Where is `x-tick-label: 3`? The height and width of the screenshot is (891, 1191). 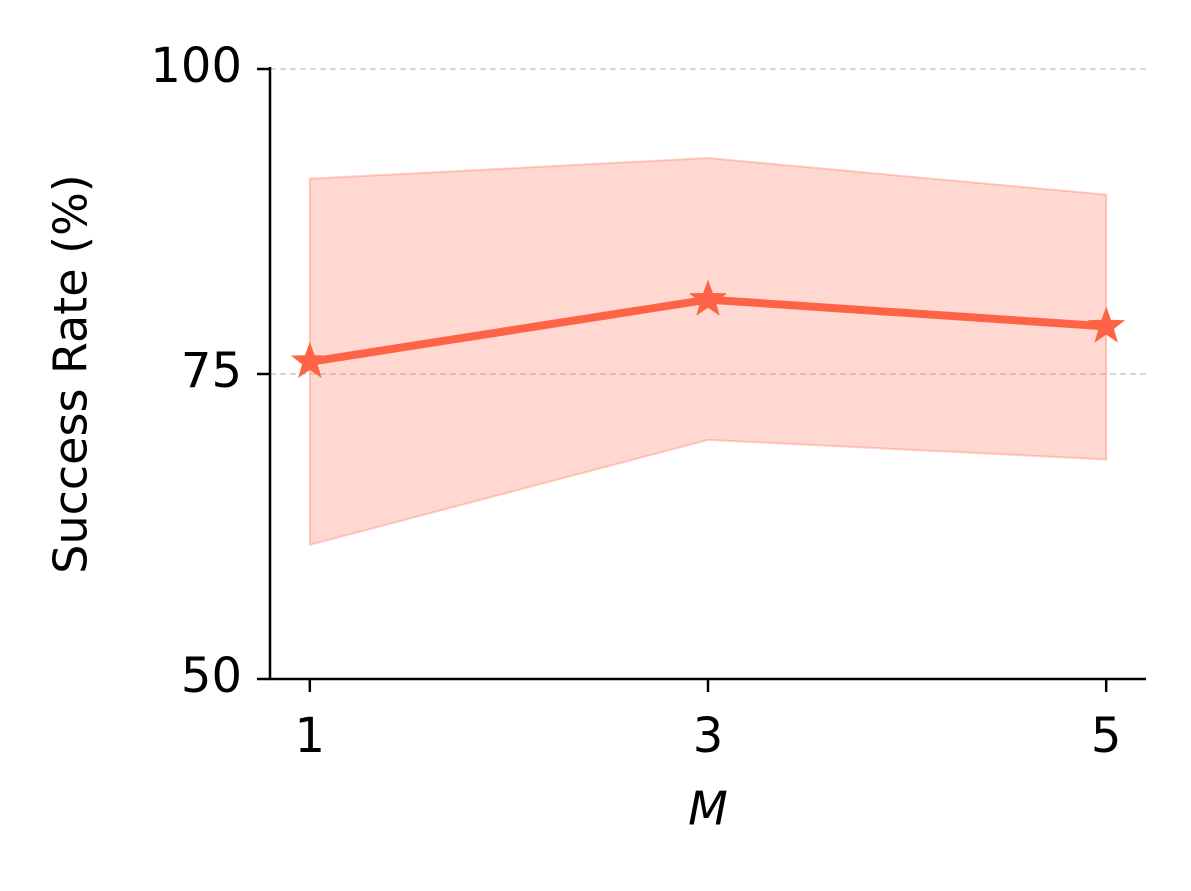 x-tick-label: 3 is located at coordinates (708, 736).